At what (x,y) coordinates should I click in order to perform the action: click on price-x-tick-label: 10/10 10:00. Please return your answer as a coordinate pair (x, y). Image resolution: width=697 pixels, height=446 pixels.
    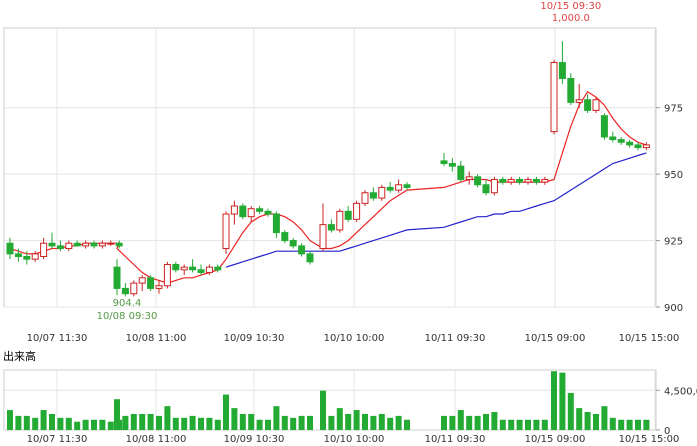
    Looking at the image, I should click on (354, 338).